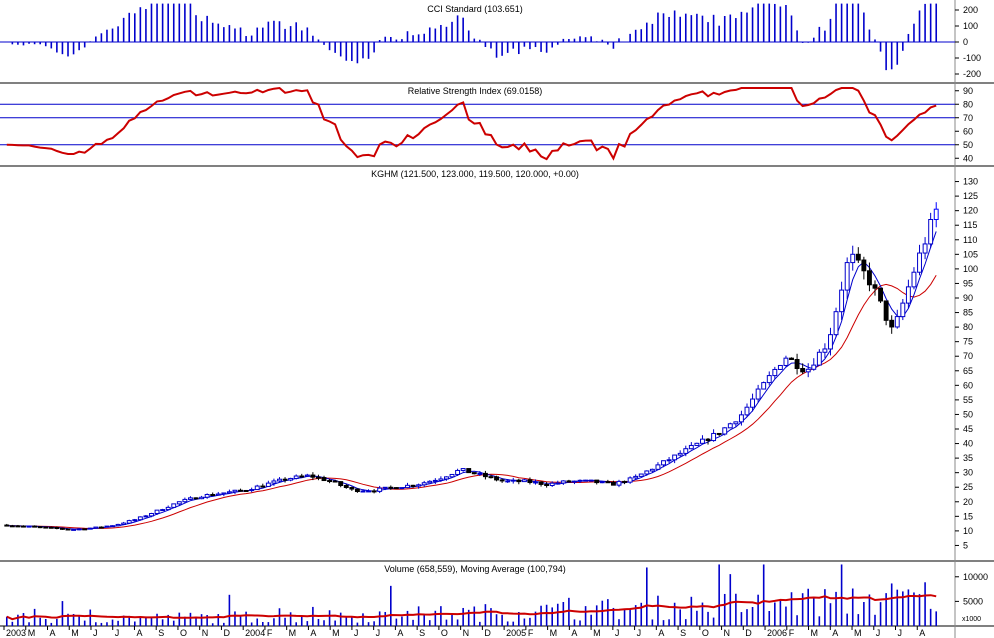  What do you see at coordinates (970, 254) in the screenshot?
I see `price-tick-label: 105` at bounding box center [970, 254].